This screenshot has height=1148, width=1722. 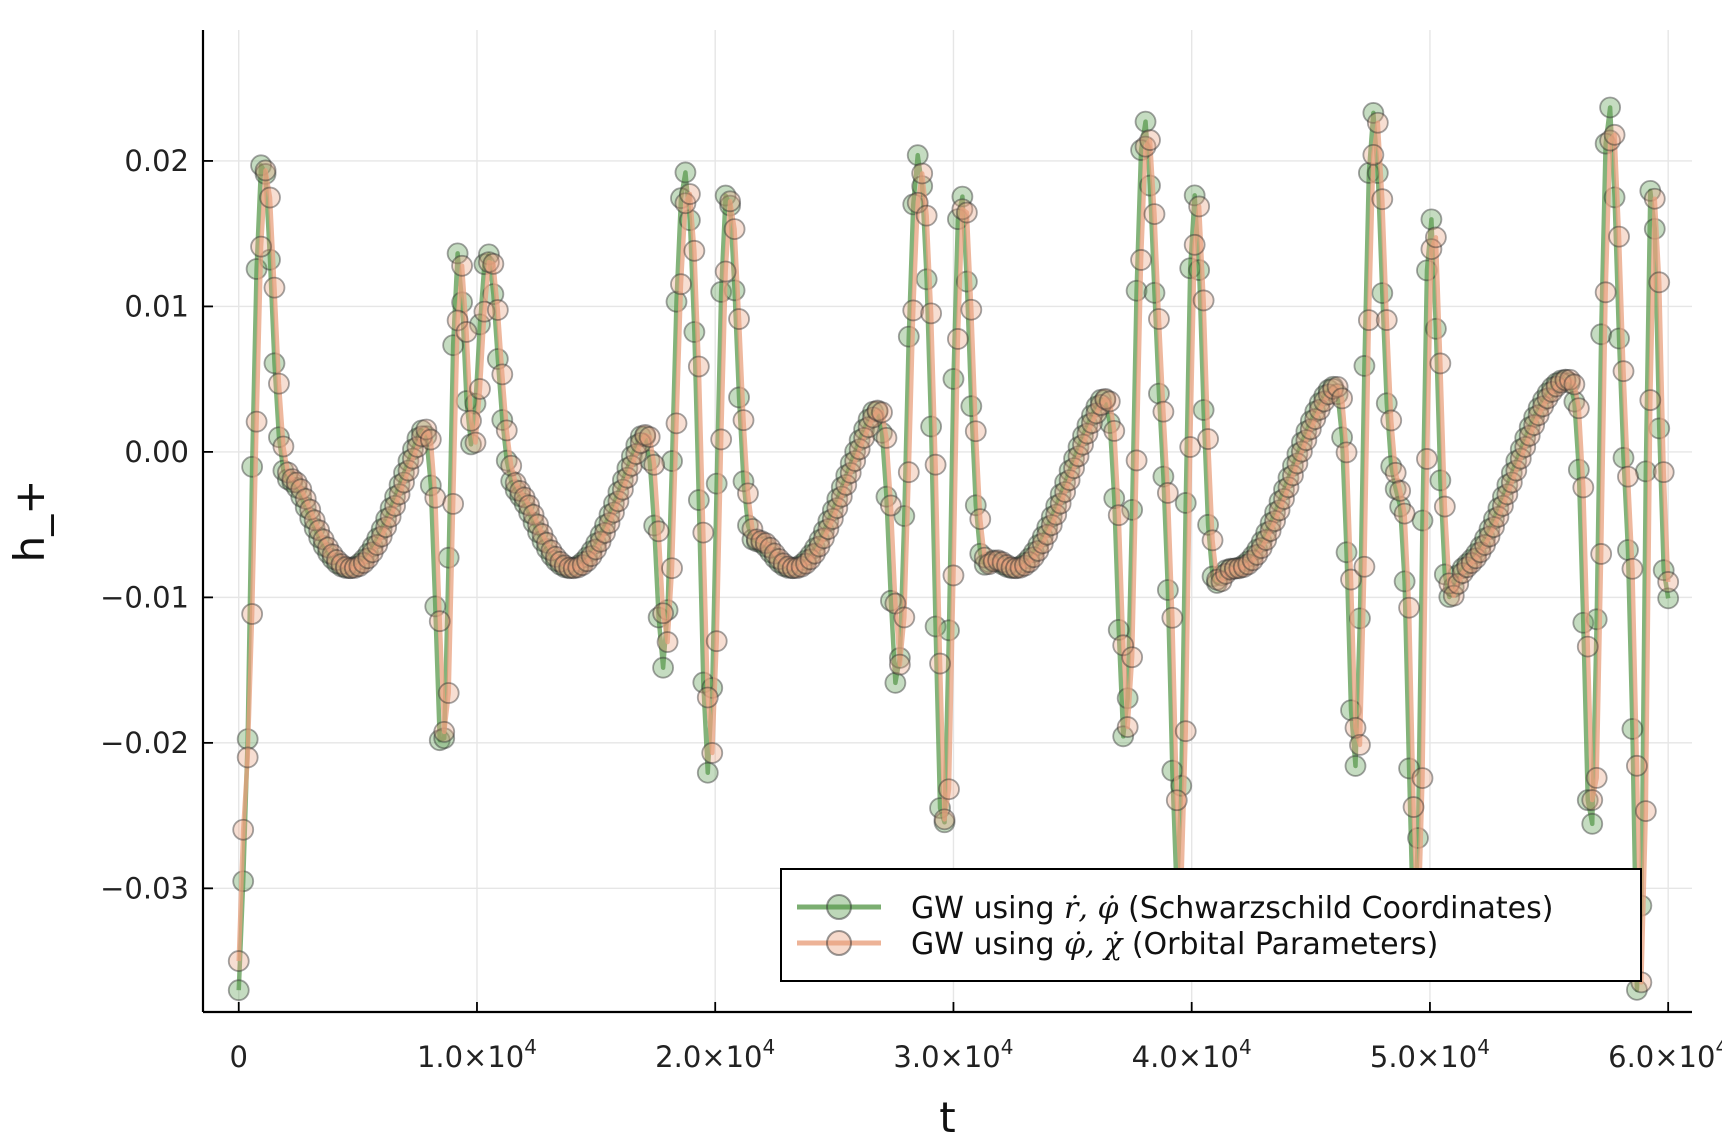 What do you see at coordinates (1174, 944) in the screenshot?
I see `legend-label: GW using φ̇, χ̇ (Orbital Parameters)` at bounding box center [1174, 944].